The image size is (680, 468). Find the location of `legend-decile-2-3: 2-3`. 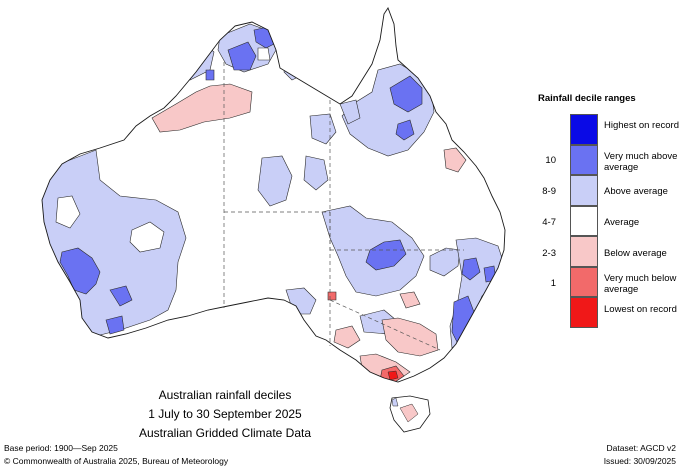

legend-decile-2-3: 2-3 is located at coordinates (549, 253).